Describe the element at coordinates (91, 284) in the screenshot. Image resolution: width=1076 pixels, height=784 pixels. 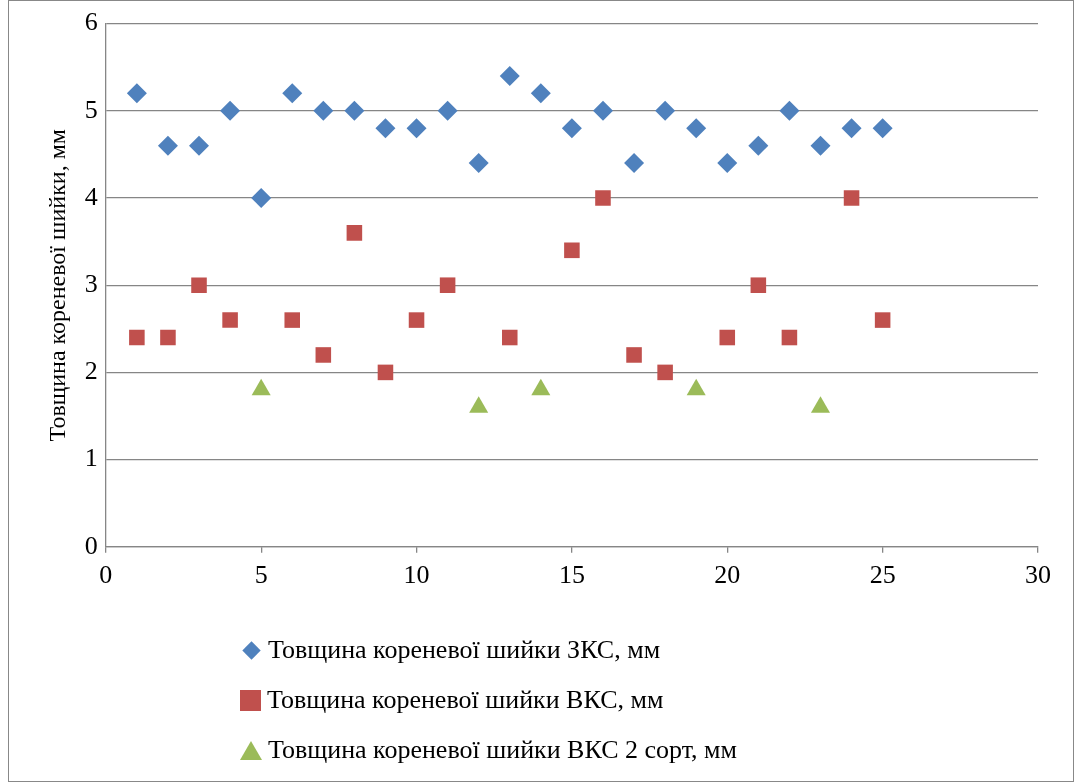
I see `y-tick-label: 3` at that location.